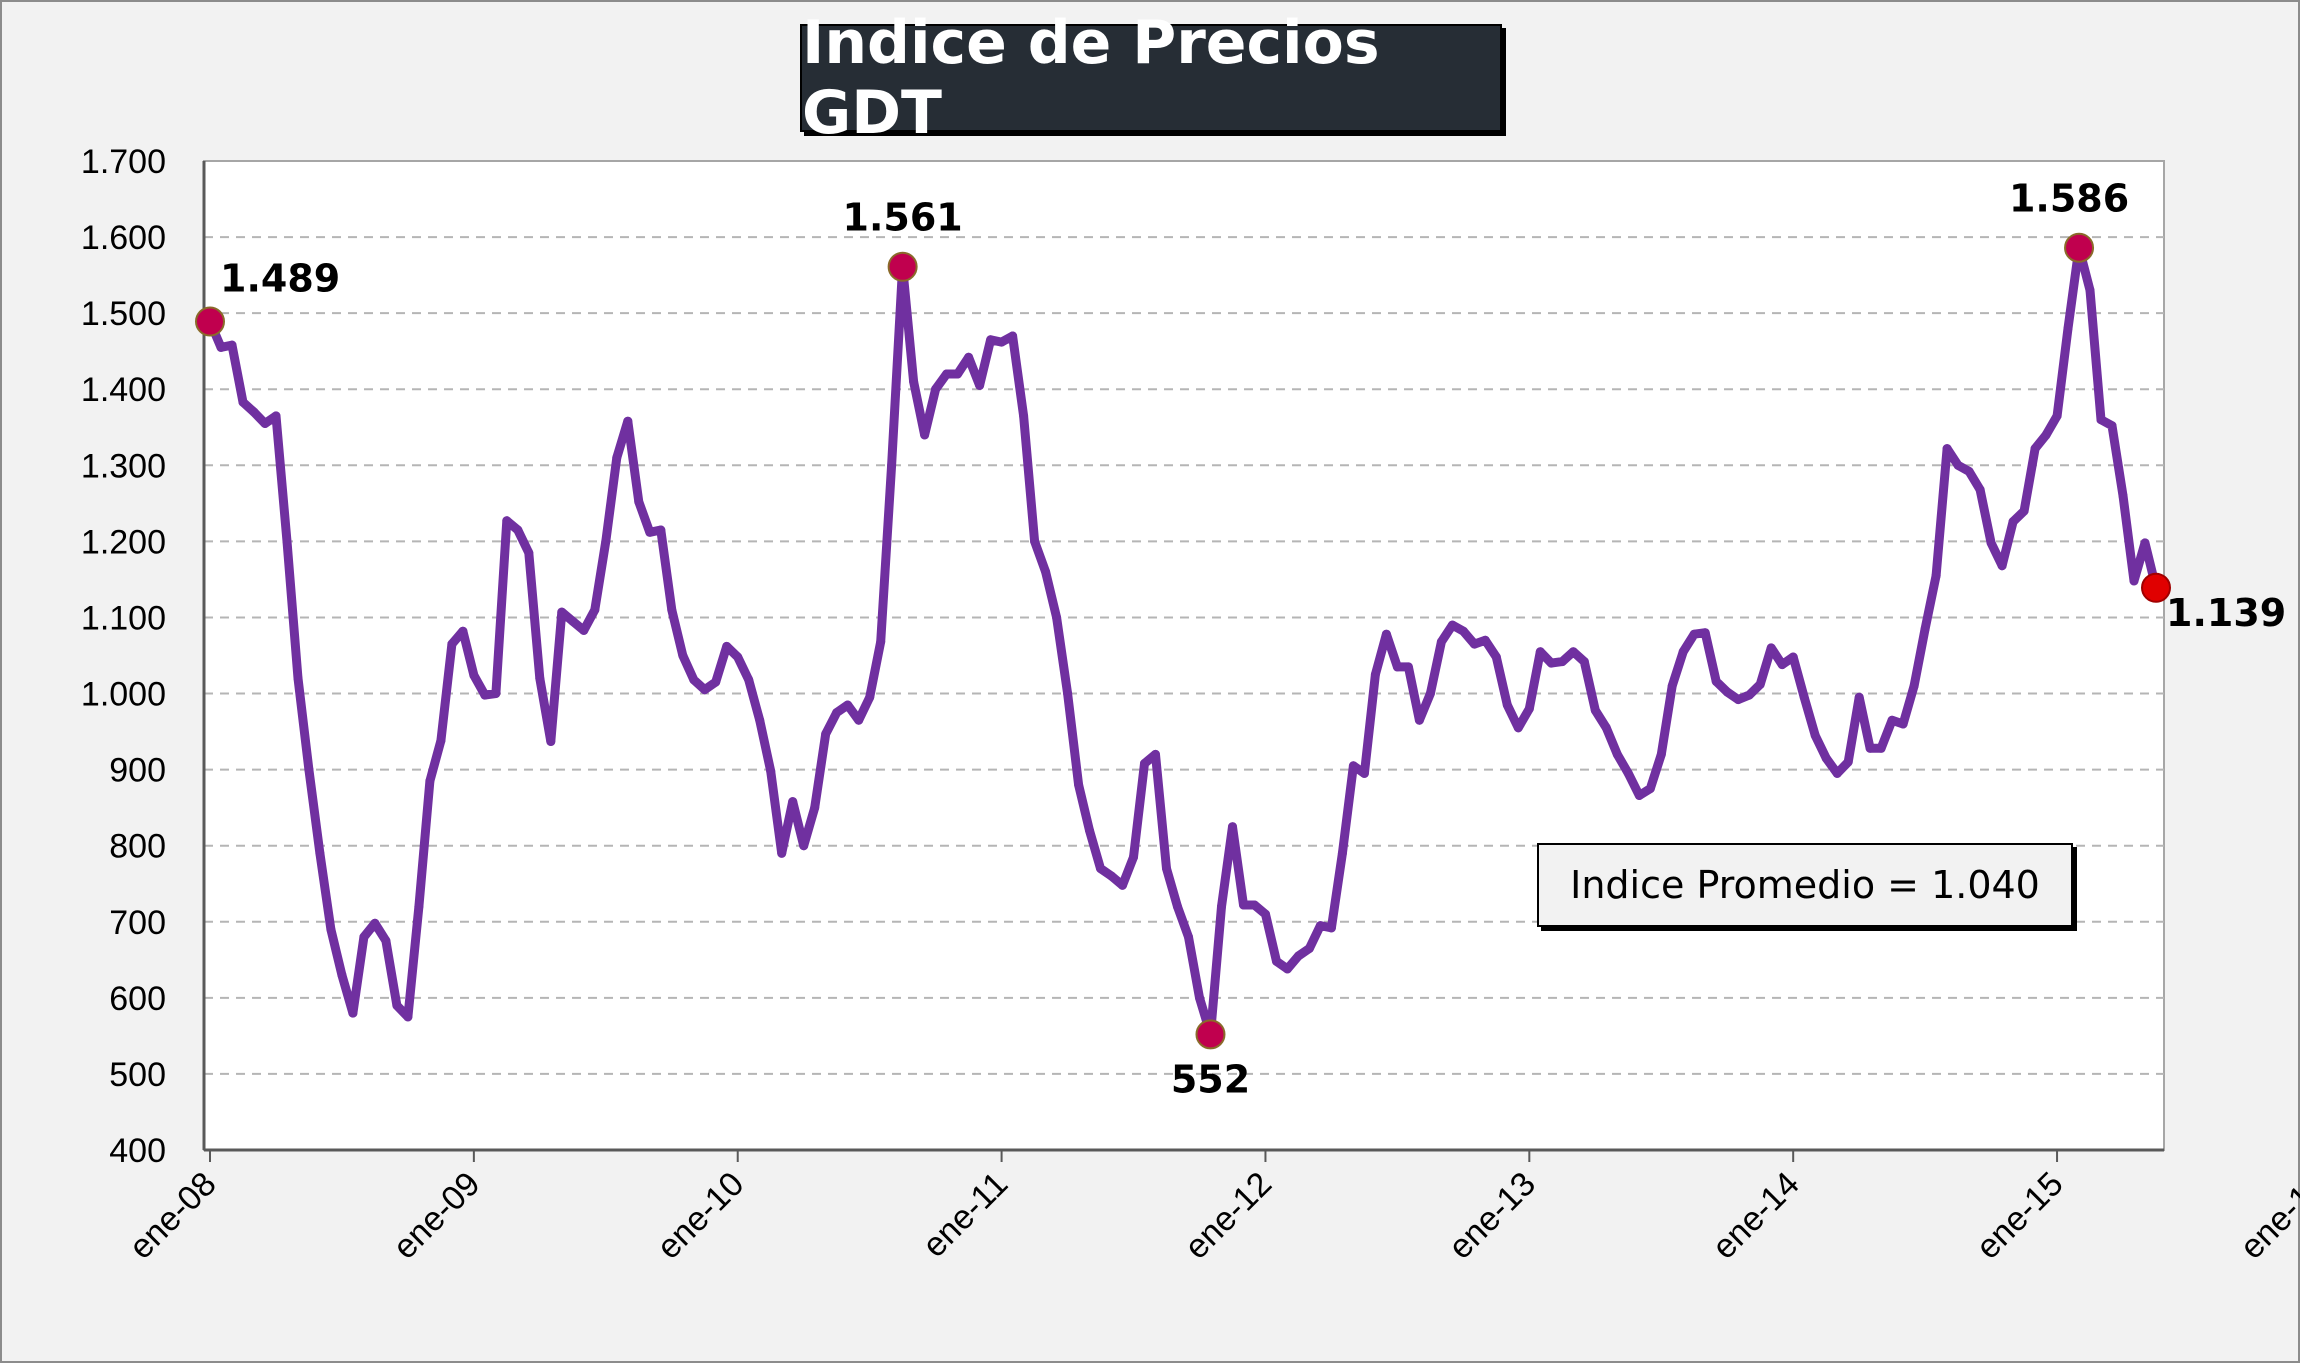 Image resolution: width=2300 pixels, height=1363 pixels. I want to click on y-tick-label: 1.400, so click(123, 390).